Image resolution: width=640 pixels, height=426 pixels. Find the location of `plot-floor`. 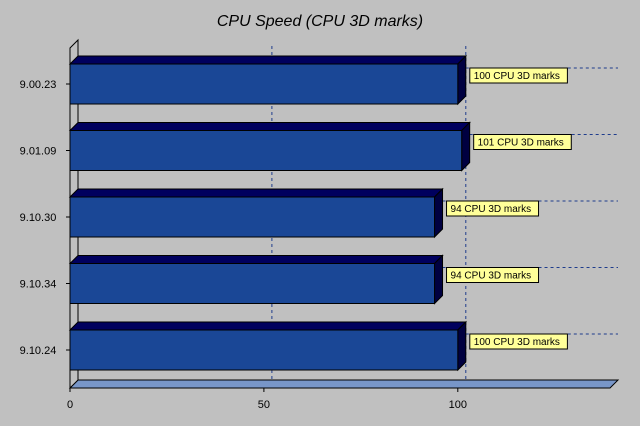

plot-floor is located at coordinates (344, 384).